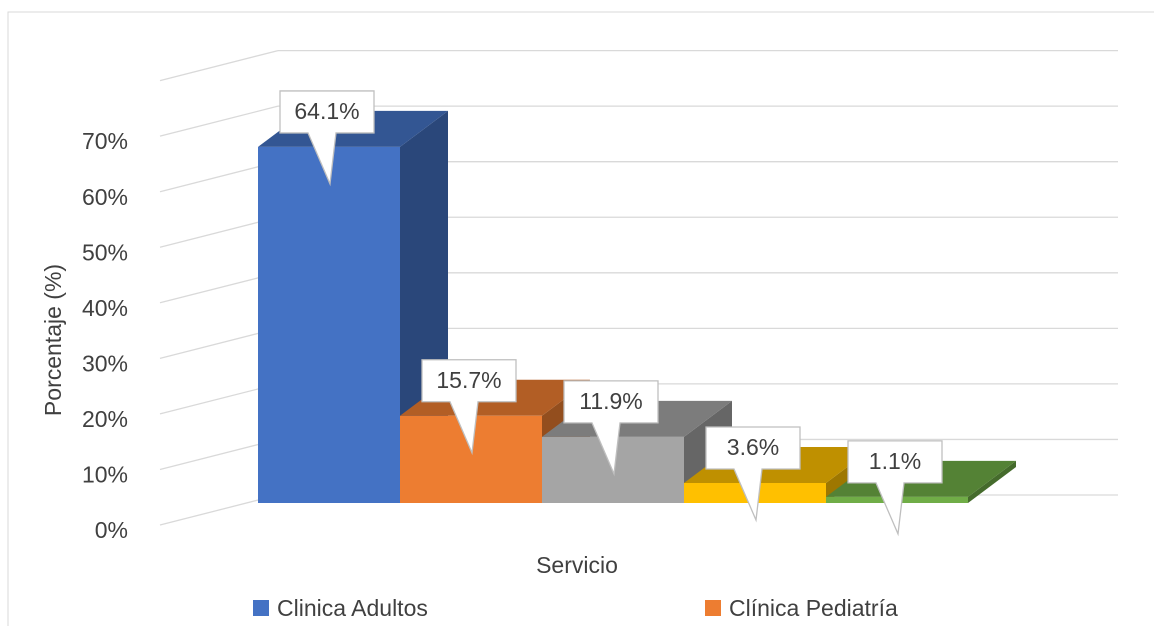 This screenshot has height=626, width=1154. Describe the element at coordinates (105, 363) in the screenshot. I see `y-tick-label: 30%` at that location.